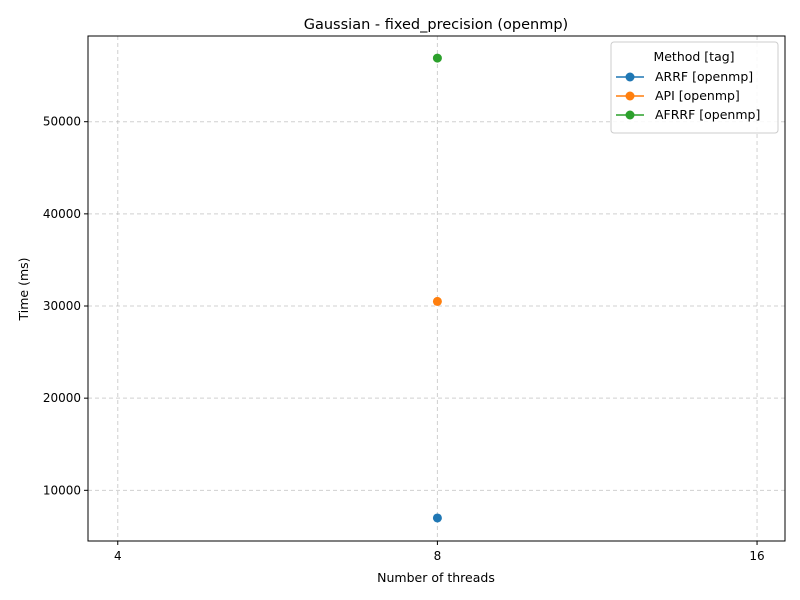 The height and width of the screenshot is (600, 800). I want to click on plot-area, so click(437, 288).